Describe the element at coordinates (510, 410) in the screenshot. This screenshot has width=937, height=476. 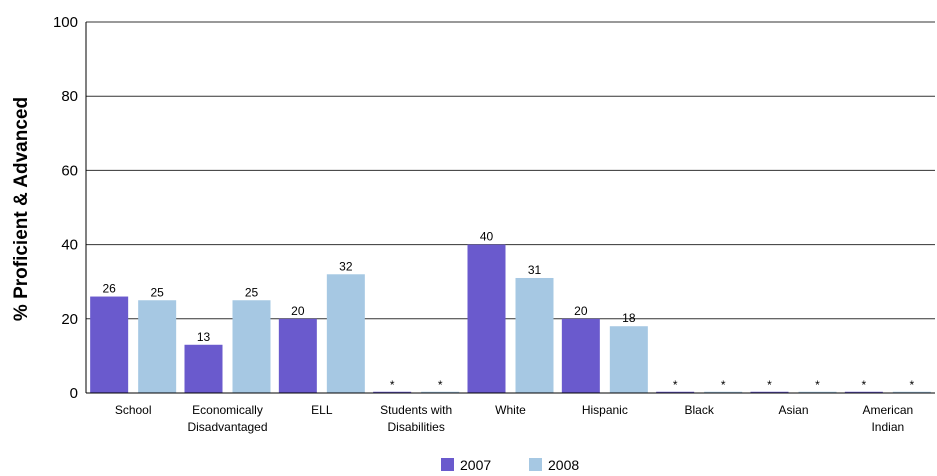
I see `category-label: White` at that location.